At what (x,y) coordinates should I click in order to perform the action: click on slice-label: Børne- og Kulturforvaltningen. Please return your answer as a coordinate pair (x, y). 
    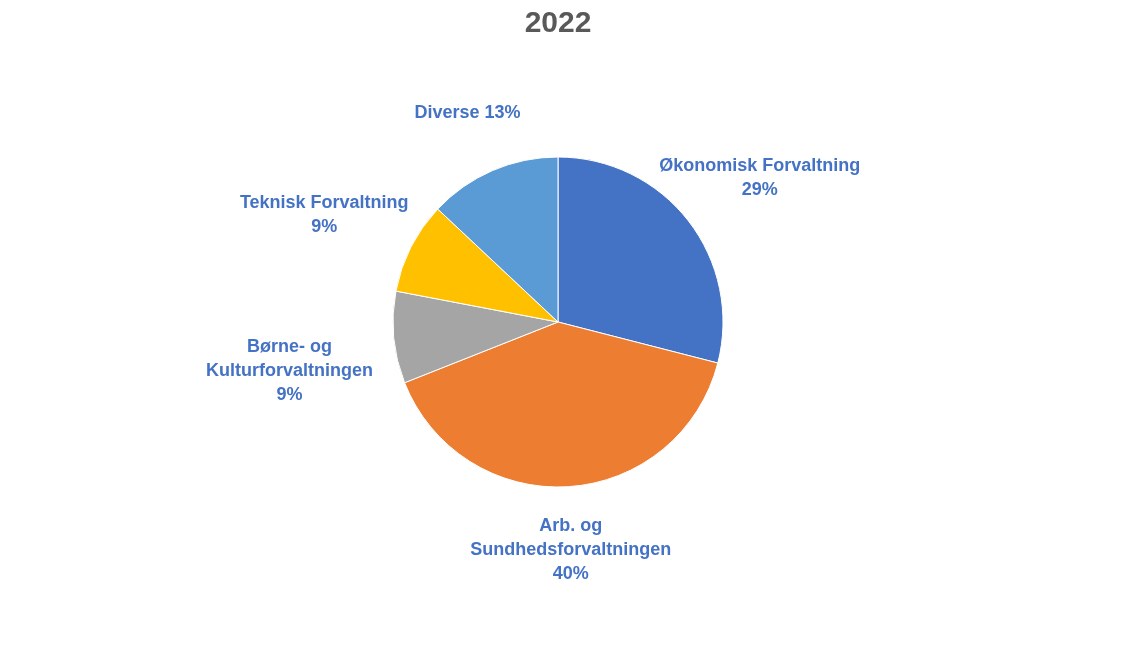
    Looking at the image, I should click on (290, 358).